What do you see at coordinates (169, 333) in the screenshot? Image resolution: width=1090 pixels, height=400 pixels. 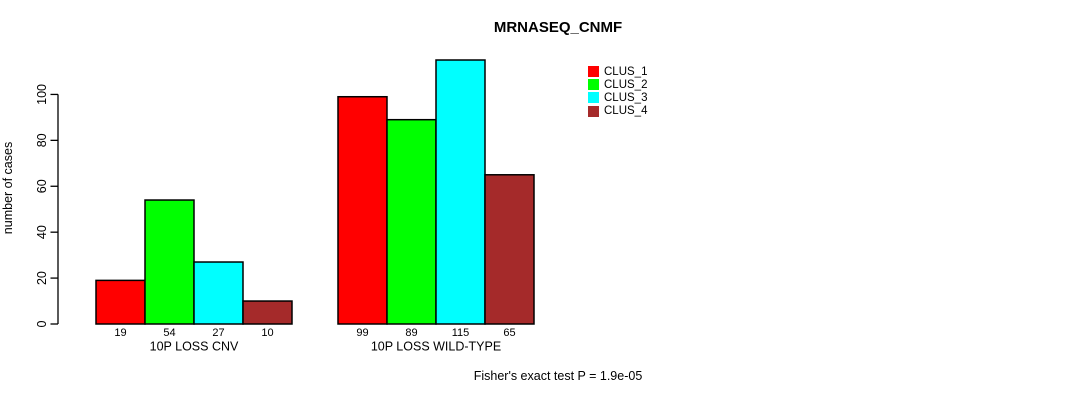 I see `bar-value-label: 54` at bounding box center [169, 333].